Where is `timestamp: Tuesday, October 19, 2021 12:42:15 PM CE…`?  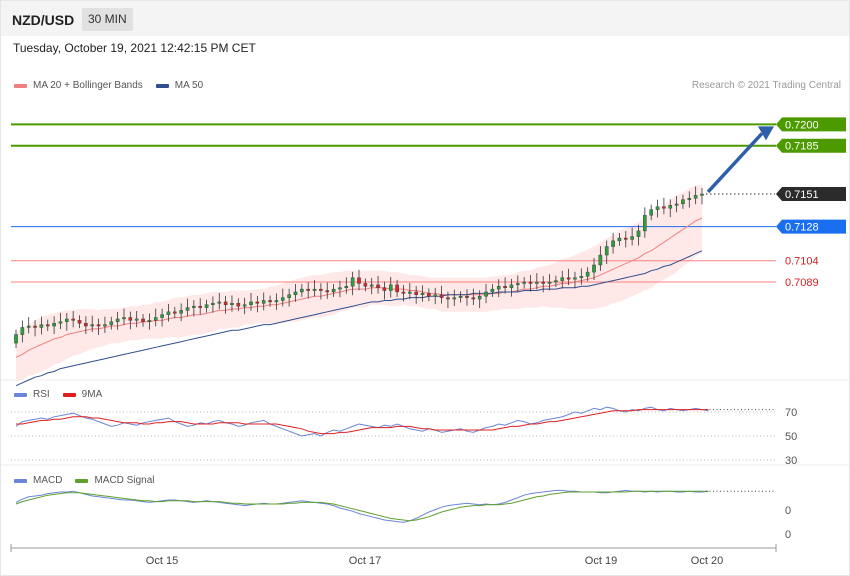 timestamp: Tuesday, October 19, 2021 12:42:15 PM CE… is located at coordinates (134, 48).